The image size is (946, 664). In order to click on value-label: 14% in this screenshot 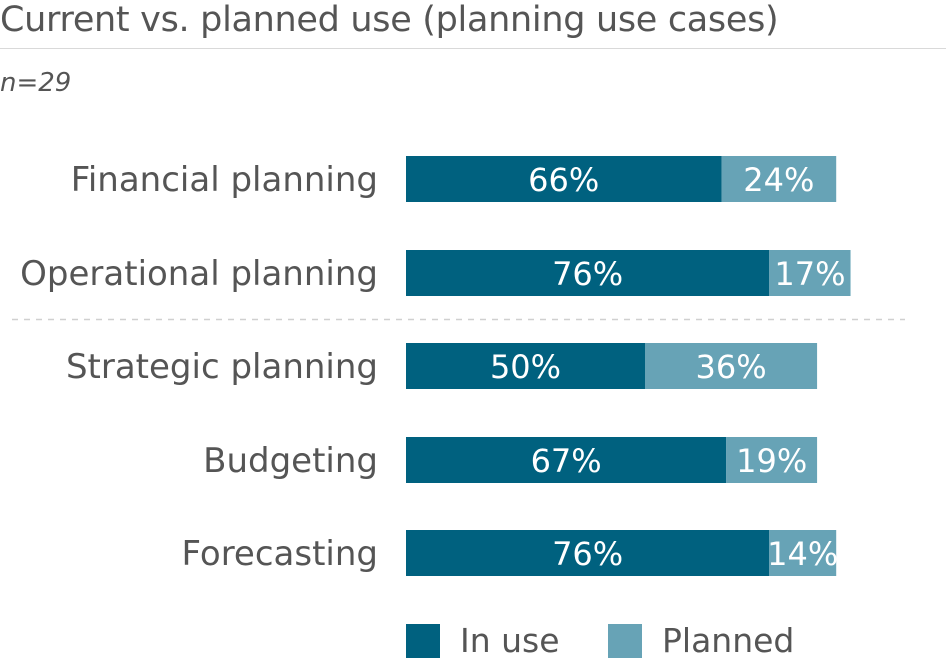, I will do `click(802, 554)`.